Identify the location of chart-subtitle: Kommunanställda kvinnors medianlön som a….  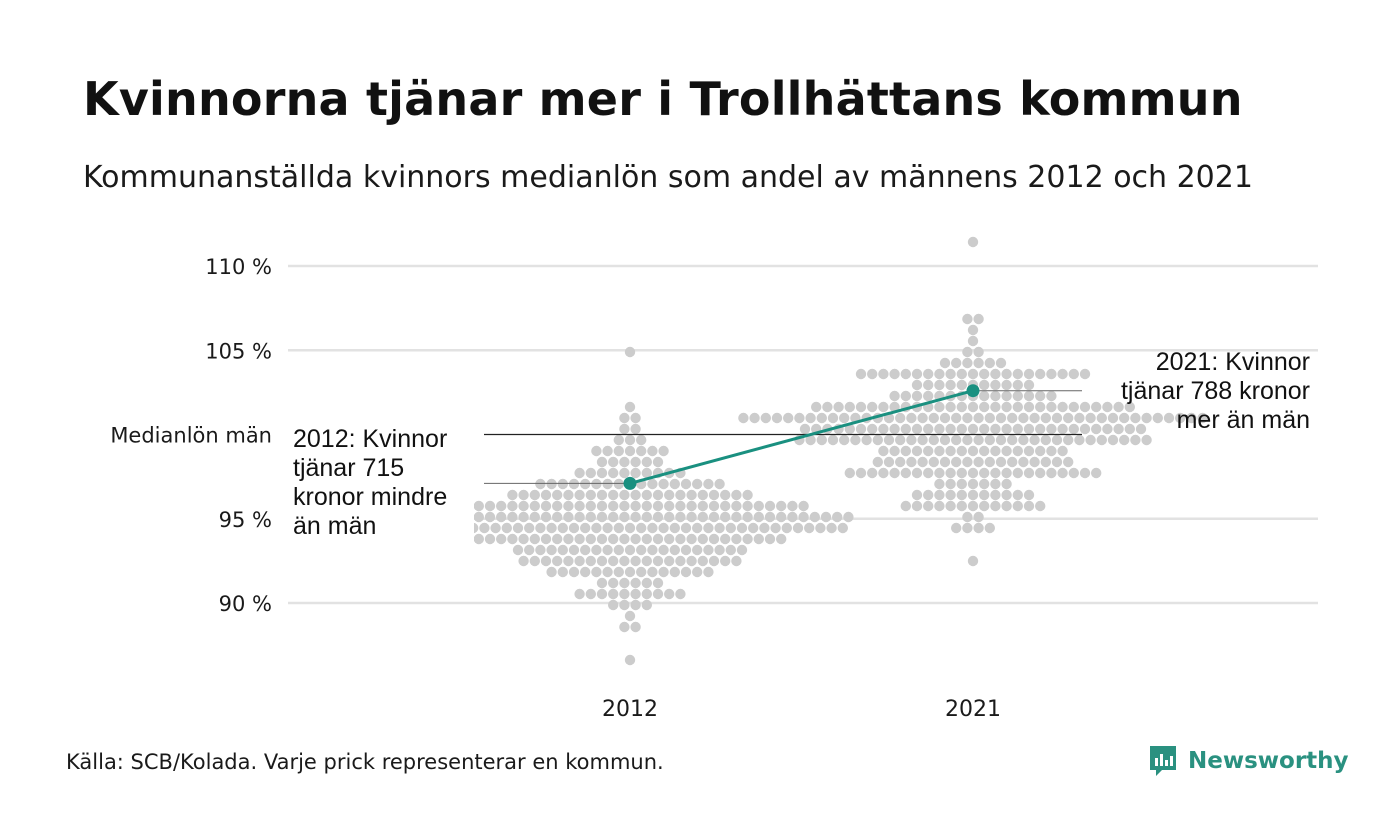
(668, 177).